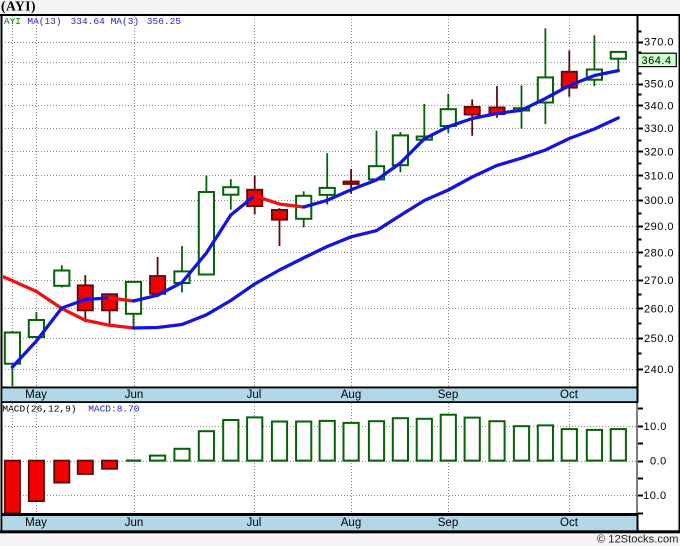 Image resolution: width=680 pixels, height=546 pixels. I want to click on svg-text: 370.0, so click(659, 43).